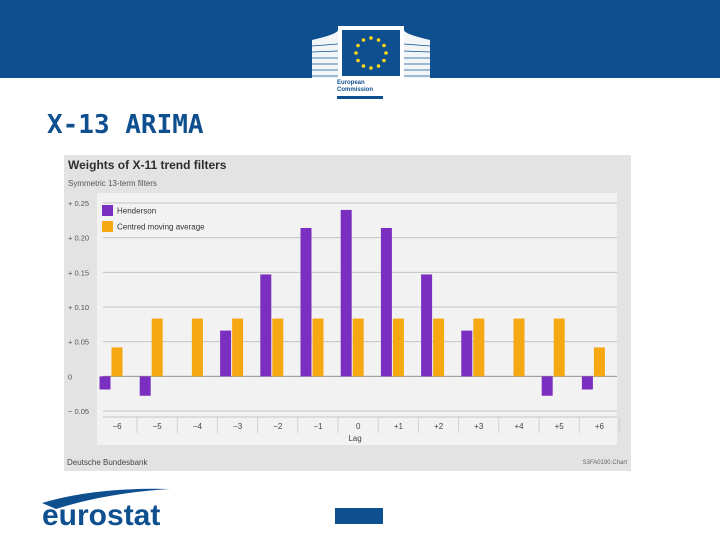 The image size is (720, 540). What do you see at coordinates (112, 183) in the screenshot?
I see `chart-subtitle: Symmetric 13-term filters` at bounding box center [112, 183].